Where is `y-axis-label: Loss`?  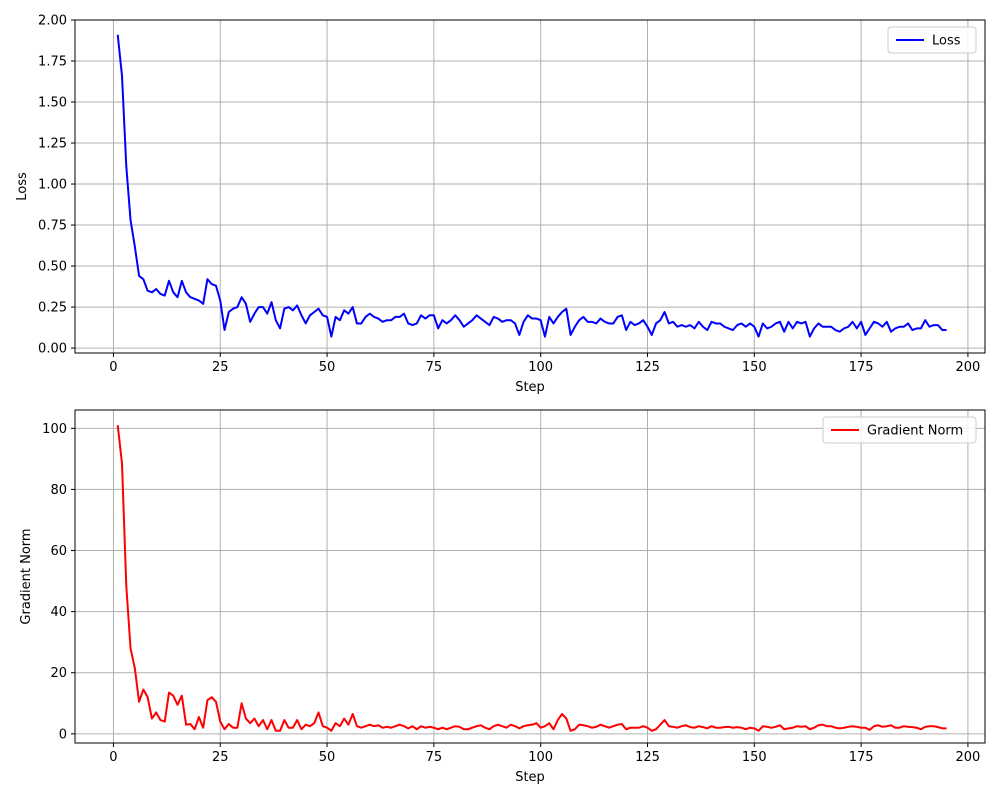
y-axis-label: Loss is located at coordinates (22, 186).